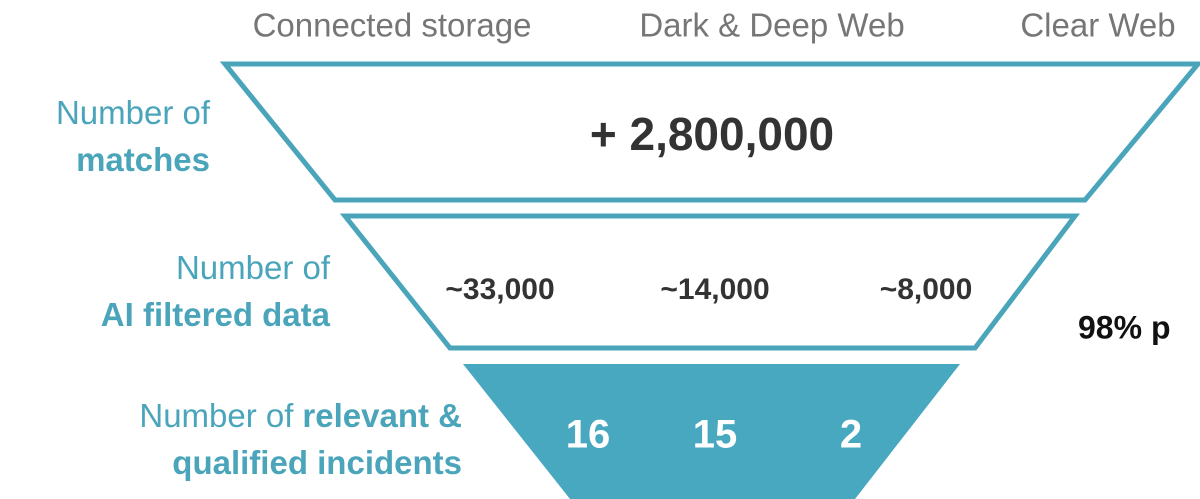 Image resolution: width=1200 pixels, height=499 pixels. I want to click on label-span: AI filtered data, so click(216, 314).